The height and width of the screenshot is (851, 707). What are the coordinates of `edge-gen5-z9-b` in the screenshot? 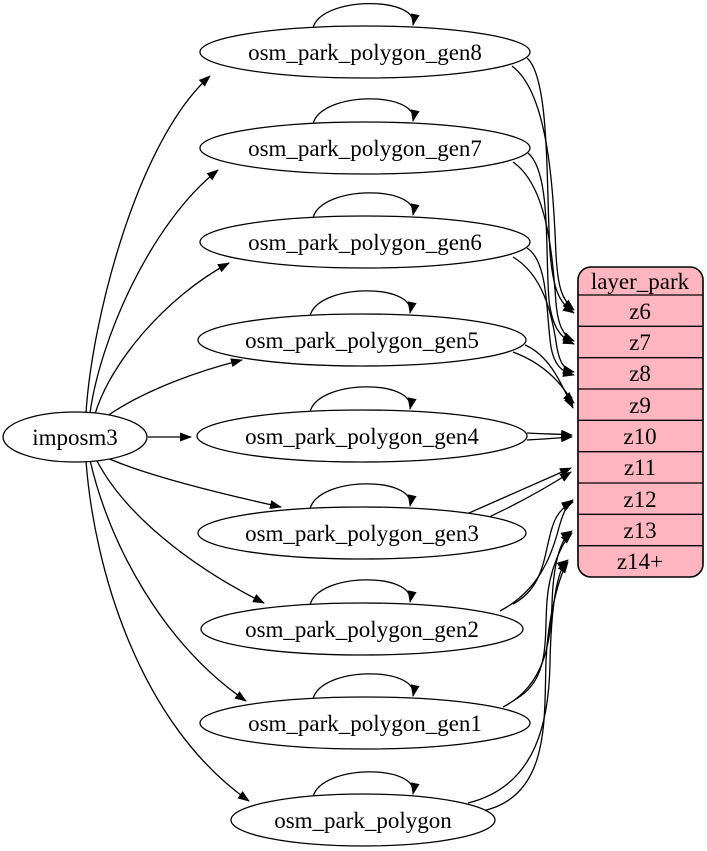 It's located at (549, 376).